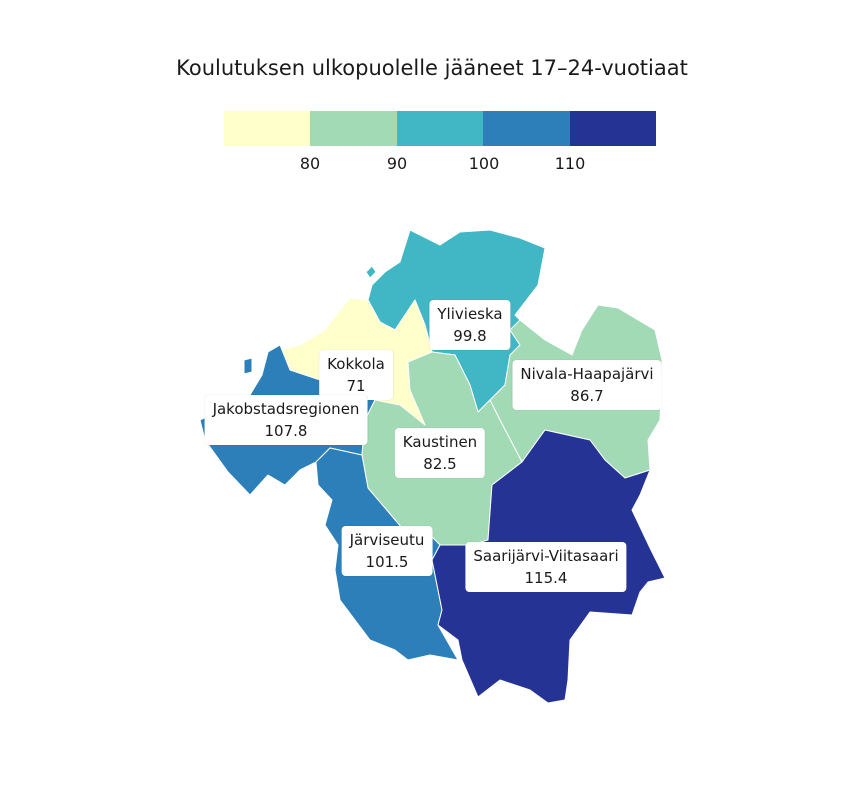  I want to click on region-name: Kokkola, so click(356, 364).